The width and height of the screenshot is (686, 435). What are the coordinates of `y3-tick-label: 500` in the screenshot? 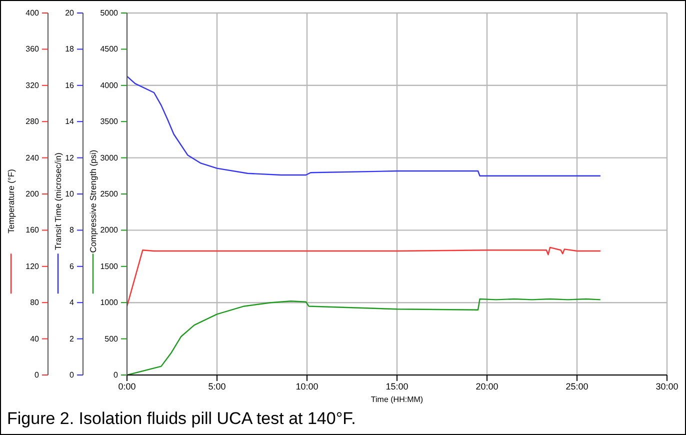 It's located at (111, 339).